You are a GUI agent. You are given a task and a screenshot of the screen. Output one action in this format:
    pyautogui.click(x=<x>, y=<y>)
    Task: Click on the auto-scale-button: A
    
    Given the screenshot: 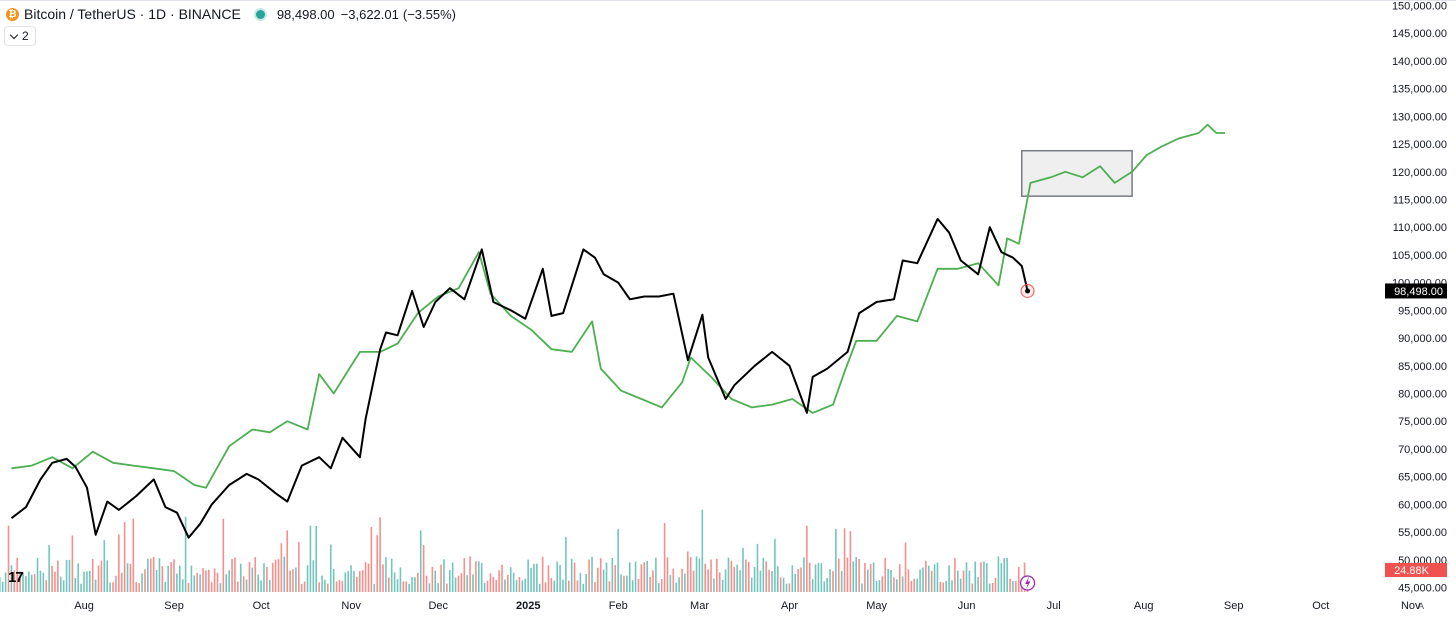 What is the action you would take?
    pyautogui.click(x=1421, y=606)
    